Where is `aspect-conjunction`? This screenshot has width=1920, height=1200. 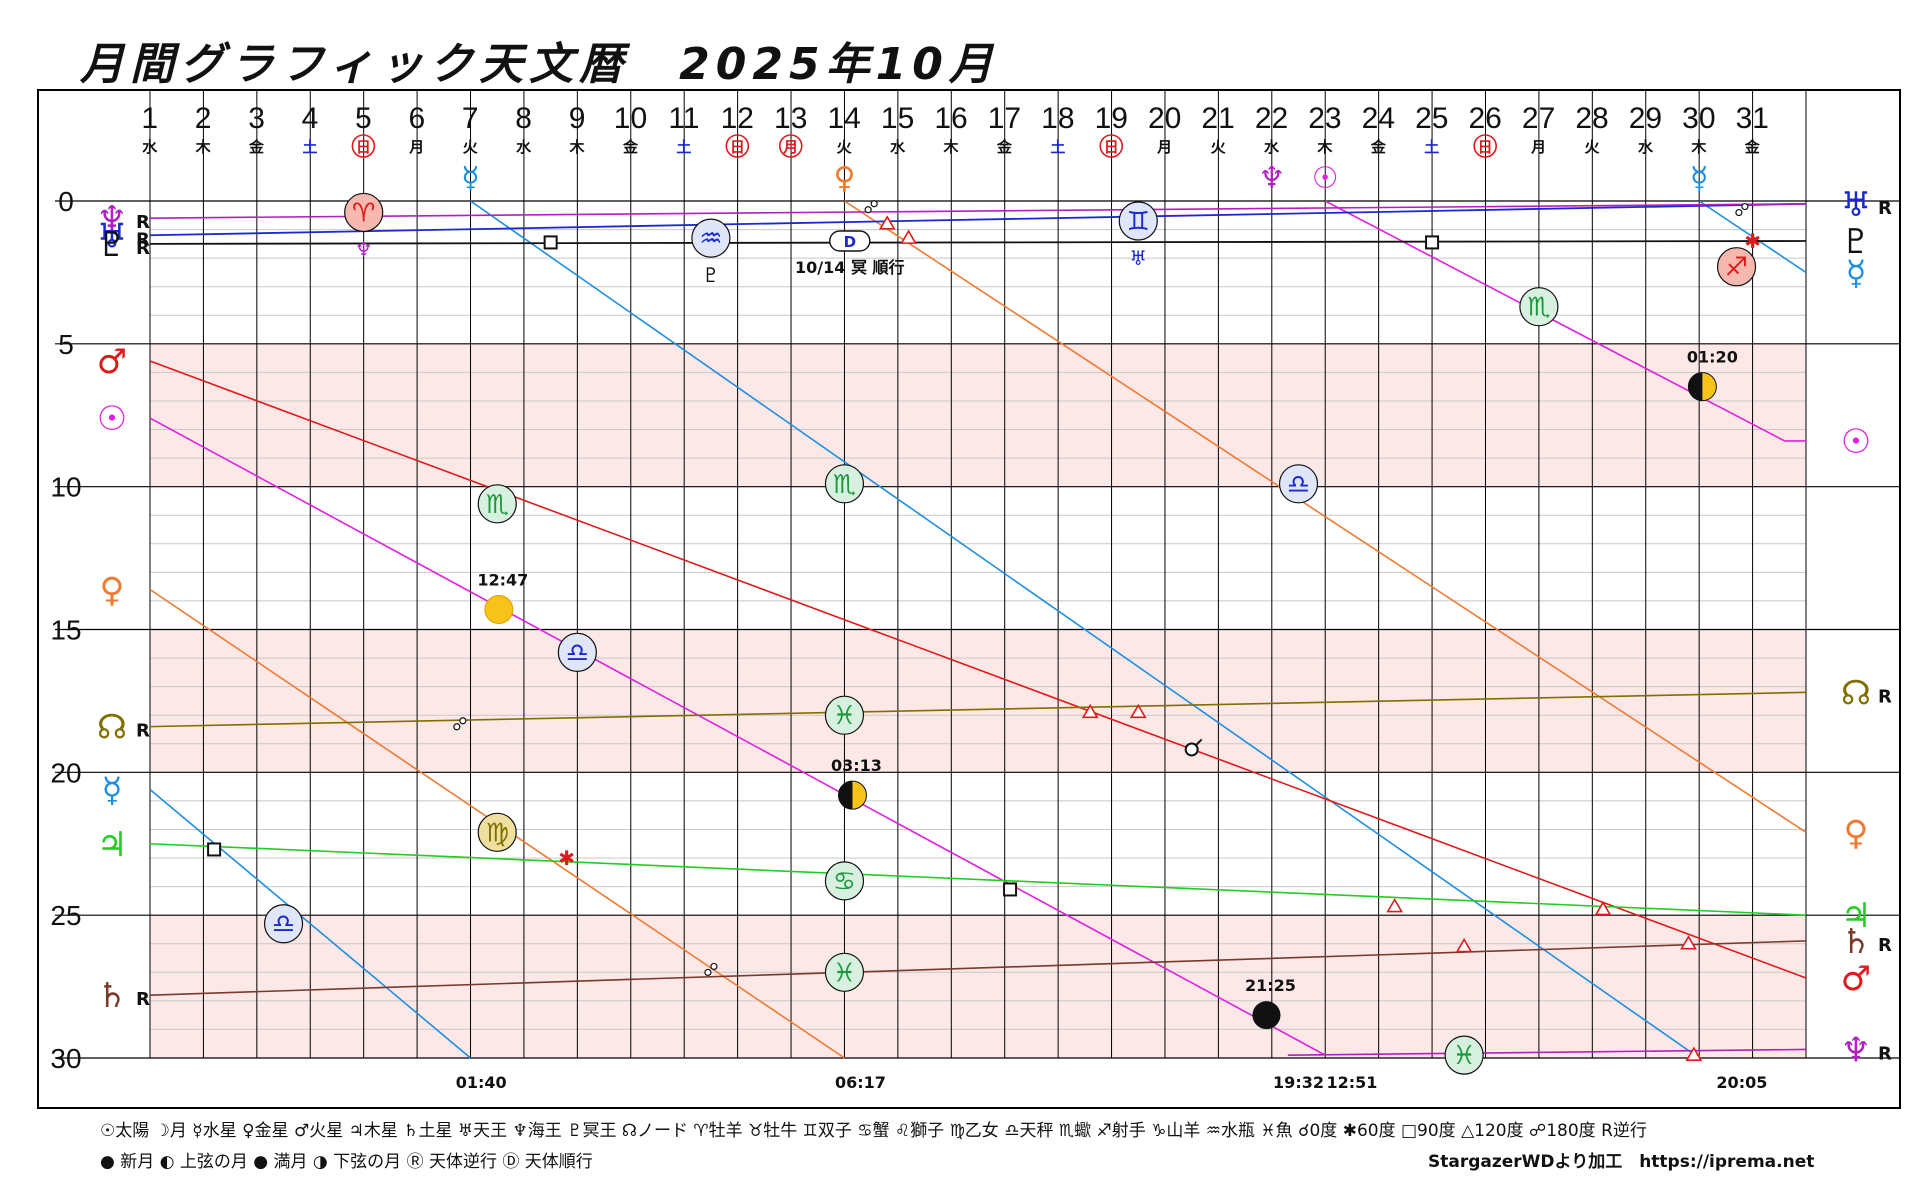
aspect-conjunction is located at coordinates (1191, 749).